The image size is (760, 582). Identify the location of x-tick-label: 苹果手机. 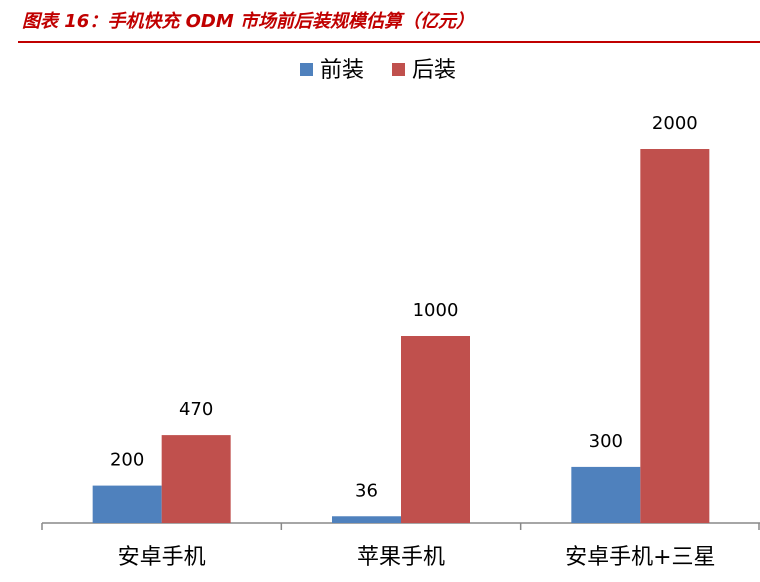
(401, 557).